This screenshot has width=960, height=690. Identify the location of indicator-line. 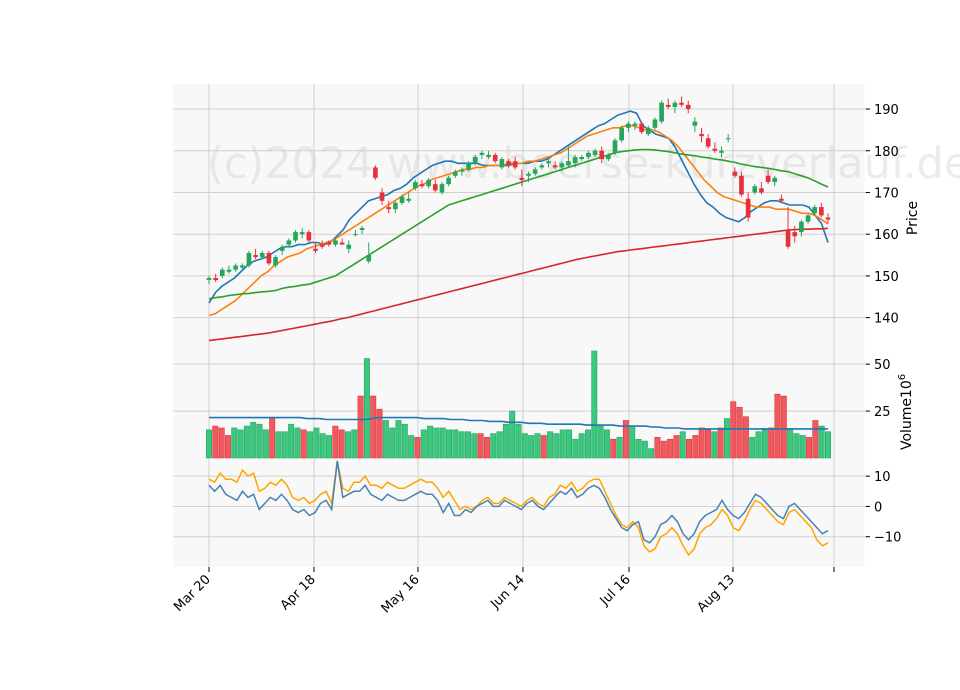
(518, 508).